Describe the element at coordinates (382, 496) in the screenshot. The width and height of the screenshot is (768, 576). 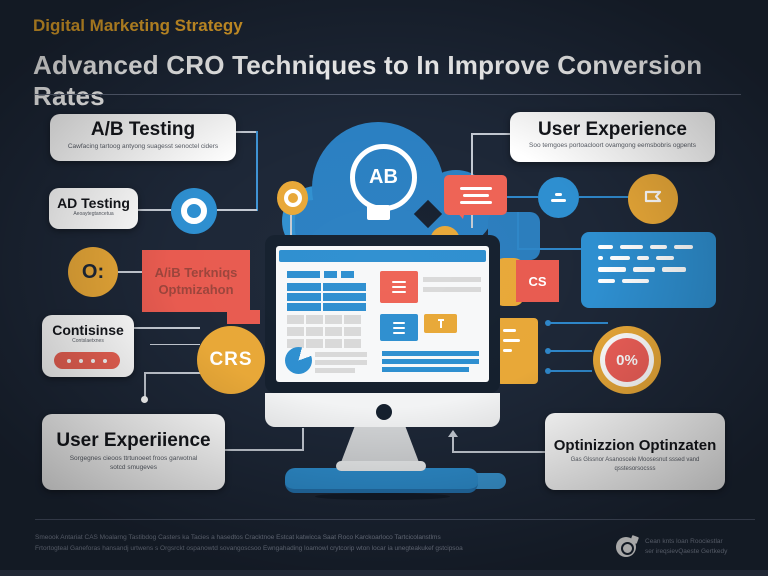
I see `base-shadow` at that location.